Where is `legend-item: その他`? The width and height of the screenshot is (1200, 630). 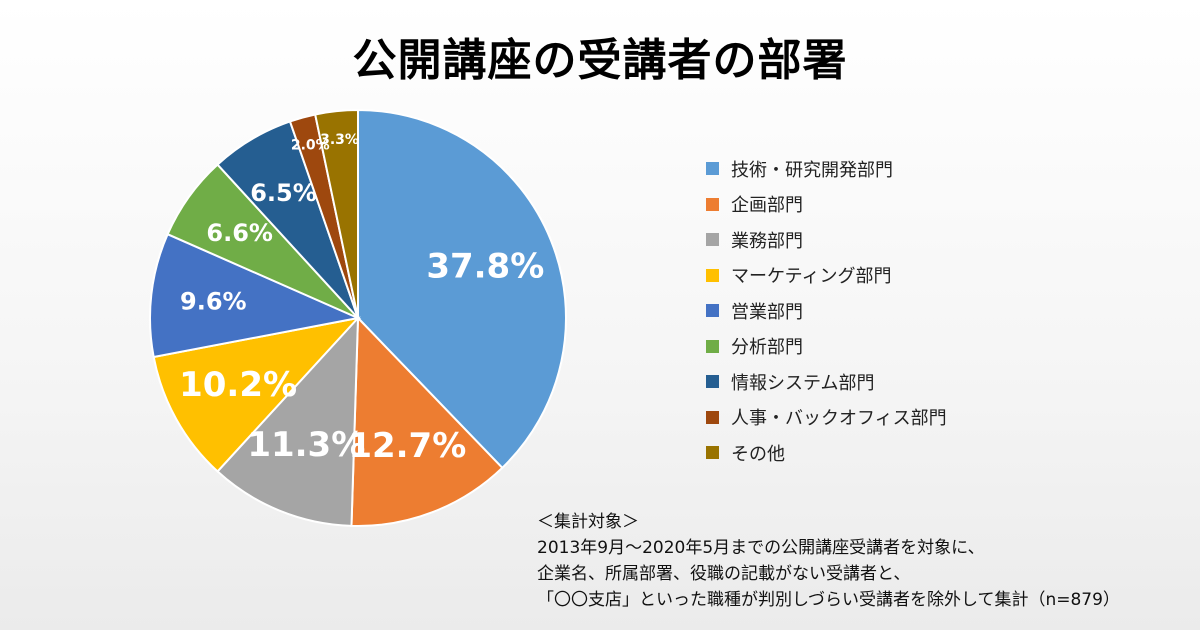
legend-item: その他 is located at coordinates (856, 453).